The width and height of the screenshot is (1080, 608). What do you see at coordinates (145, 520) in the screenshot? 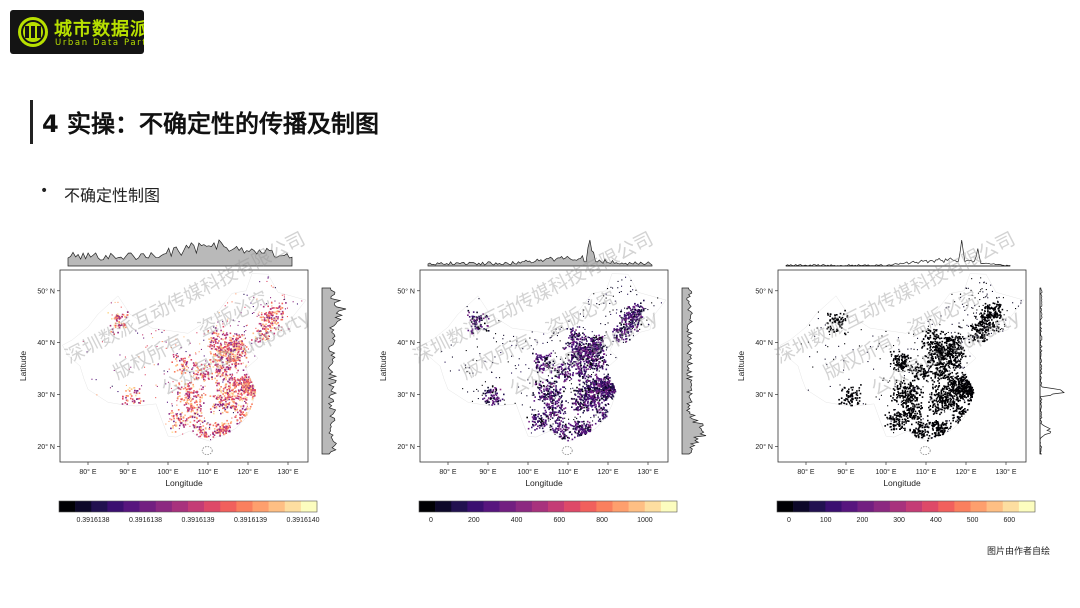
I see `colorbar-tick-label: 0.3916138` at bounding box center [145, 520].